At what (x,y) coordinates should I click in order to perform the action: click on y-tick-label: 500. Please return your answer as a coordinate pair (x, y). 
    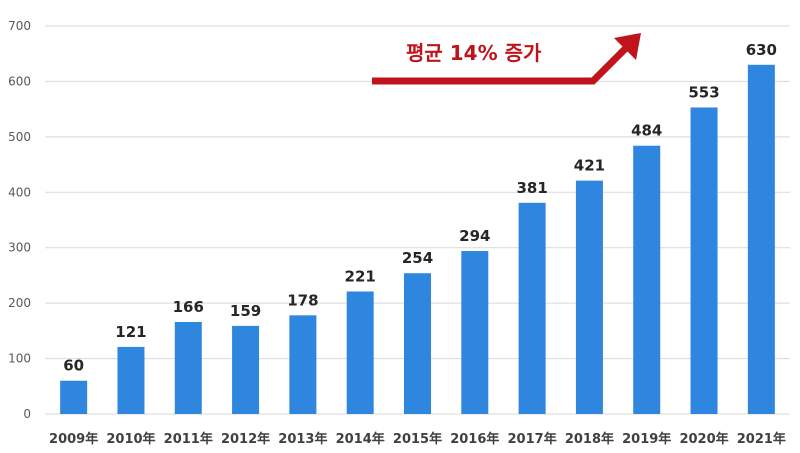
    Looking at the image, I should click on (19, 137).